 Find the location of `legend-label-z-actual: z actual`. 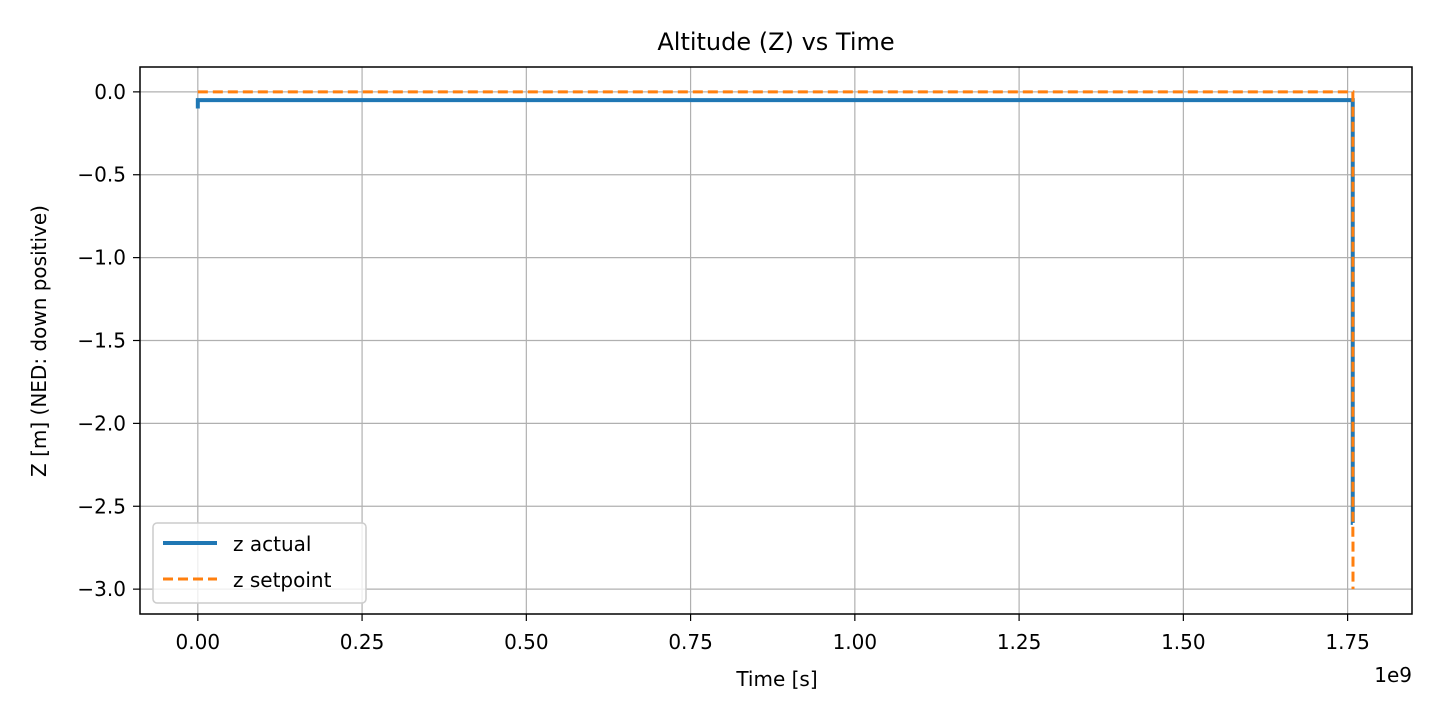

legend-label-z-actual: z actual is located at coordinates (272, 544).